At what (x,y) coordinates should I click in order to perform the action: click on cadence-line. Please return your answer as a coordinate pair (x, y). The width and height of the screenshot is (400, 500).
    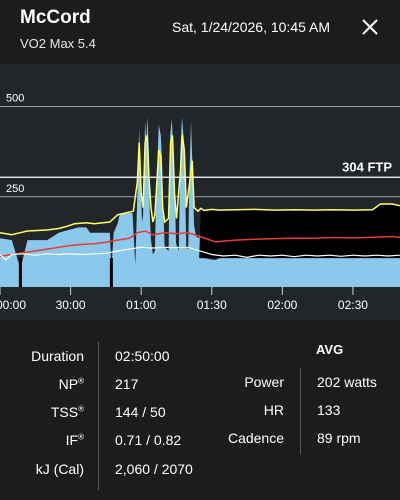
    Looking at the image, I should click on (200, 253).